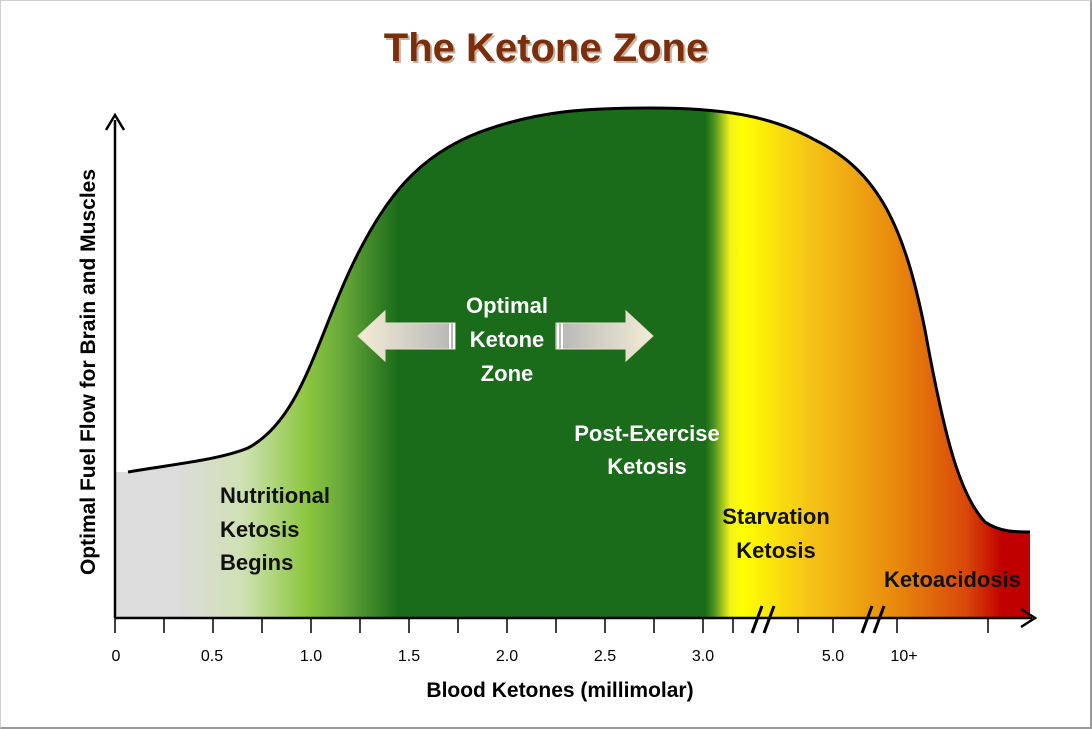 This screenshot has height=729, width=1092. Describe the element at coordinates (507, 656) in the screenshot. I see `x-tick-label: 2.0` at that location.